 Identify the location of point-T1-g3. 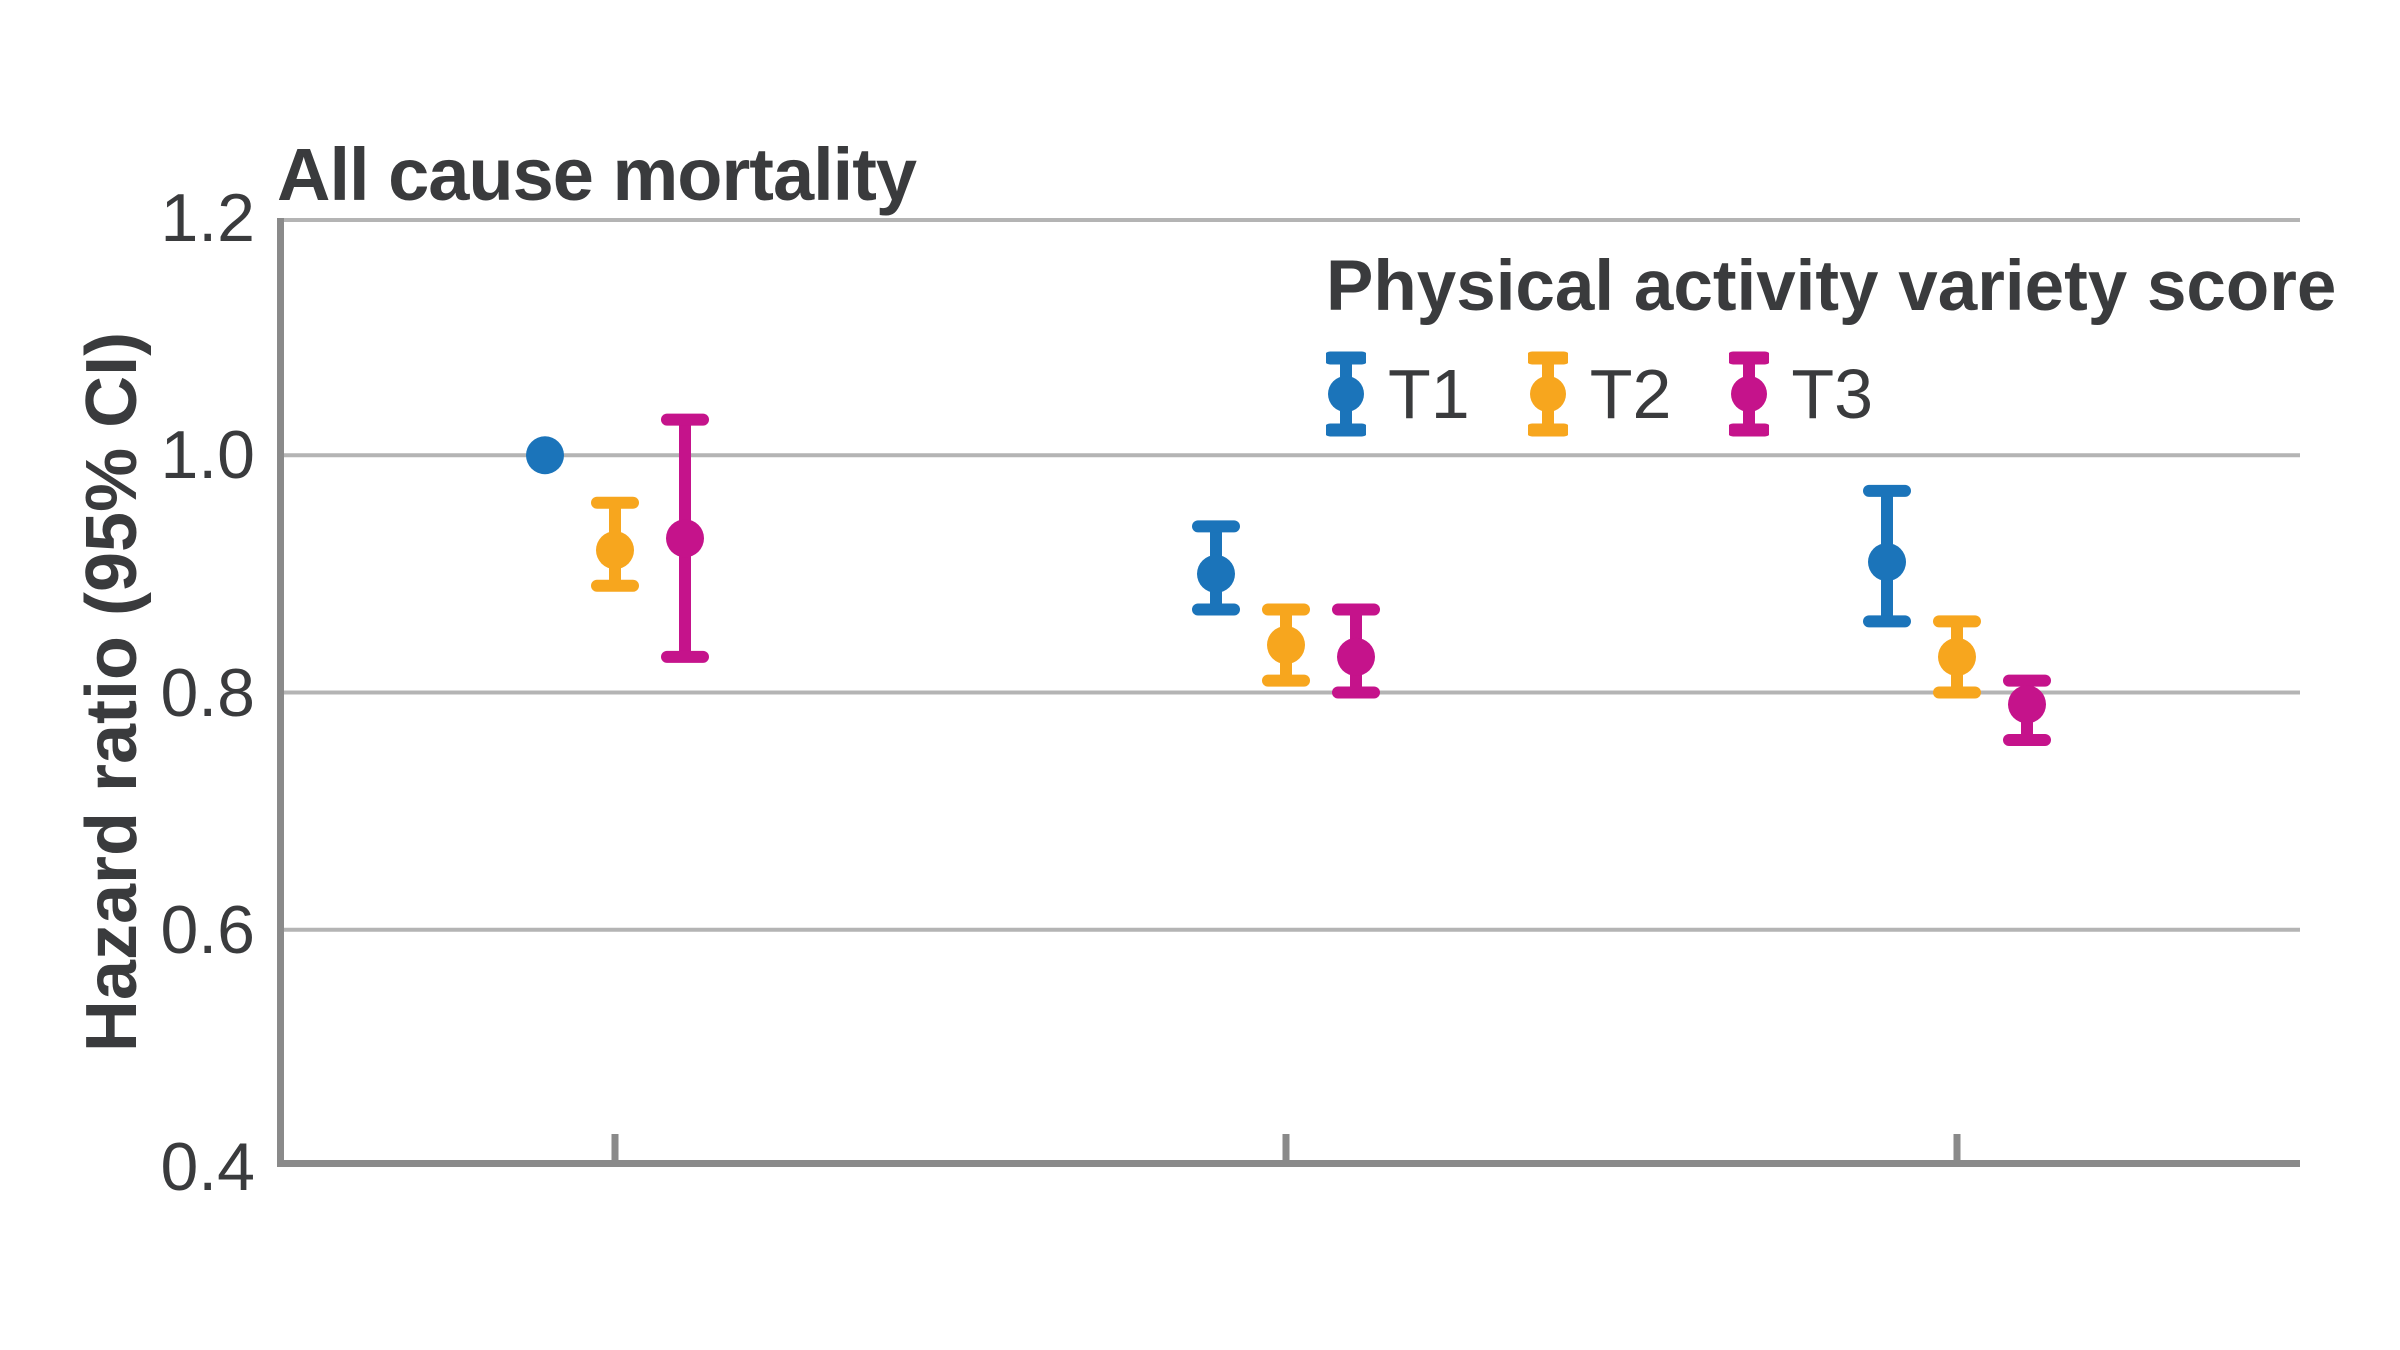
(1887, 562).